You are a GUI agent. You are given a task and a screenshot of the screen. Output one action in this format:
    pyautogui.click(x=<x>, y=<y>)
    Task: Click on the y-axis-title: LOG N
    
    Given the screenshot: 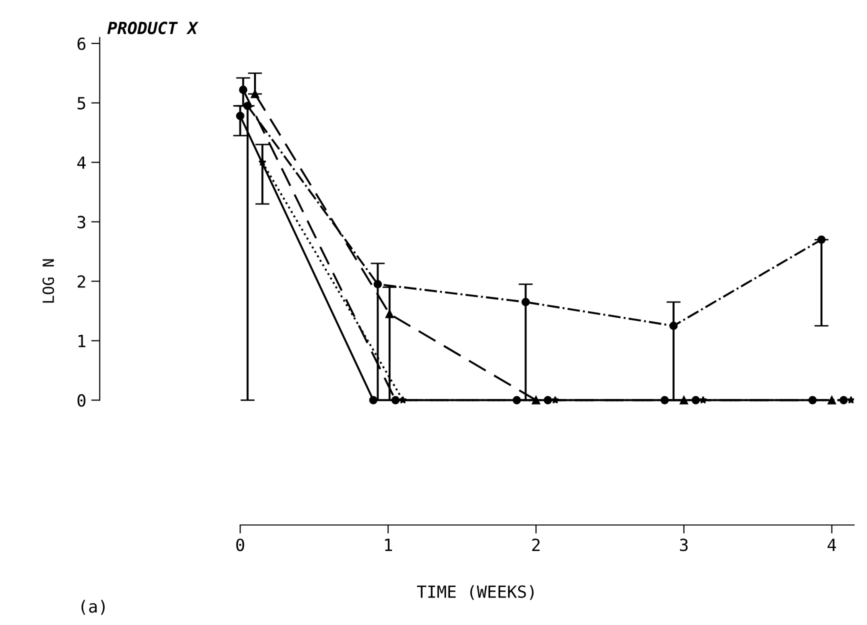 What is the action you would take?
    pyautogui.click(x=48, y=281)
    